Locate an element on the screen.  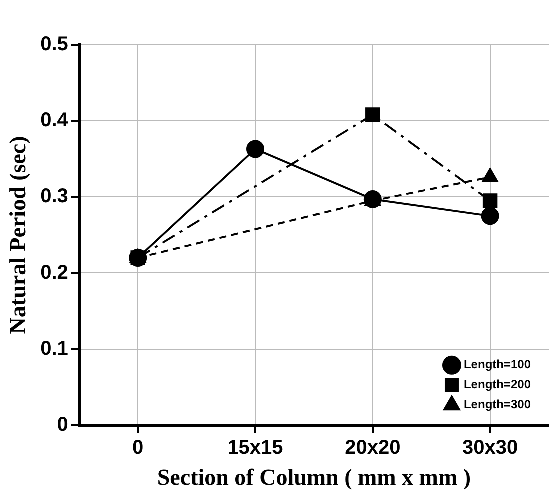
x-tick-label: 15x15 is located at coordinates (256, 447).